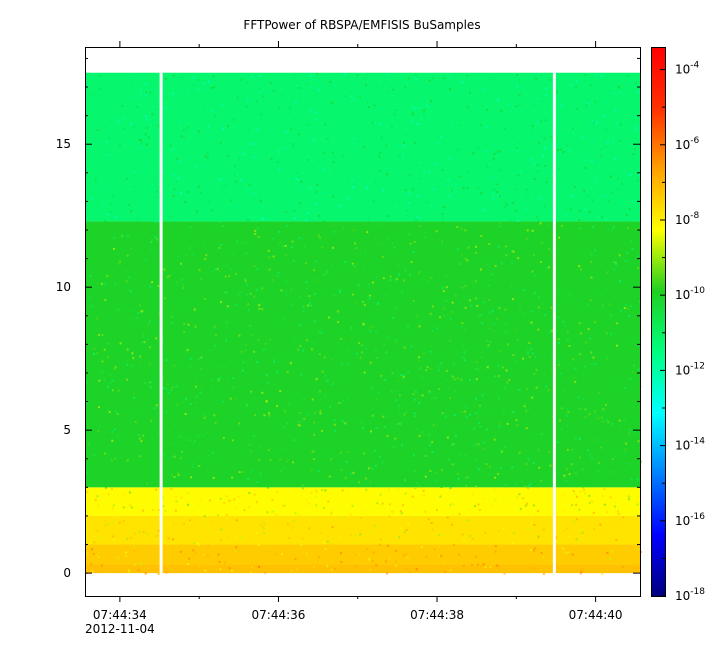 The width and height of the screenshot is (724, 656). What do you see at coordinates (690, 294) in the screenshot?
I see `colorbar-tick-label: 10⁻¹⁰` at bounding box center [690, 294].